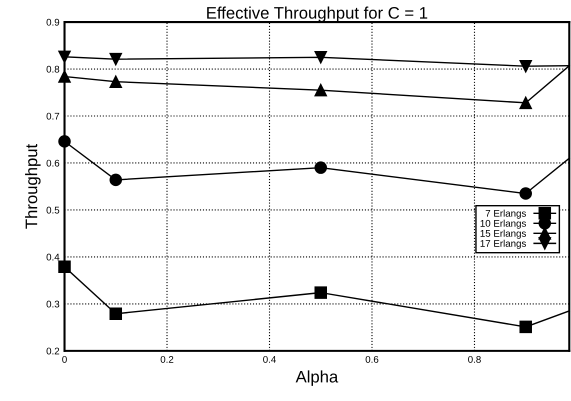 Image resolution: width=571 pixels, height=401 pixels. Describe the element at coordinates (167, 359) in the screenshot. I see `x-tick-label: 0.2` at that location.